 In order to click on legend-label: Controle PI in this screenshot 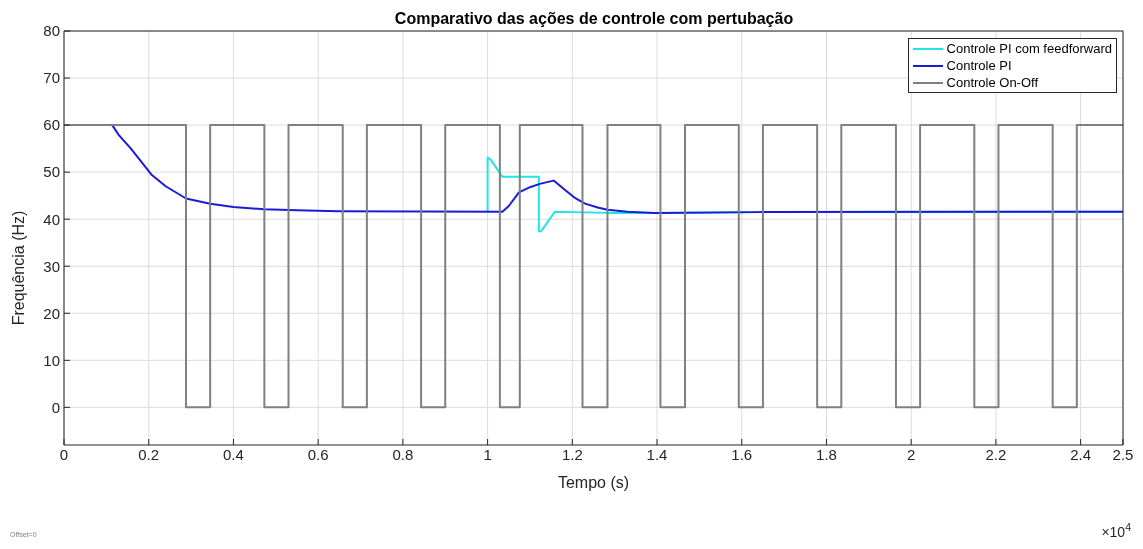, I will do `click(979, 65)`.